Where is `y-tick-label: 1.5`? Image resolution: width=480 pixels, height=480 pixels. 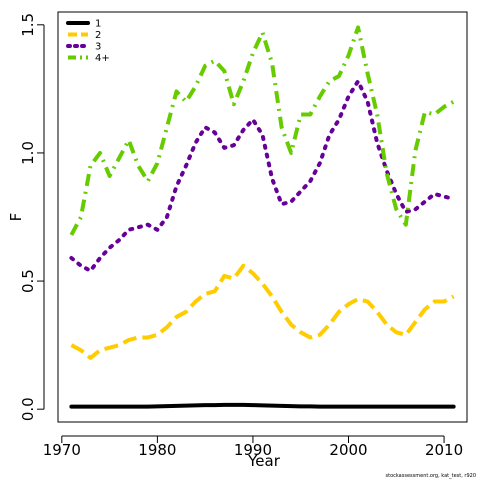
y-tick-label: 1.5 is located at coordinates (28, 25).